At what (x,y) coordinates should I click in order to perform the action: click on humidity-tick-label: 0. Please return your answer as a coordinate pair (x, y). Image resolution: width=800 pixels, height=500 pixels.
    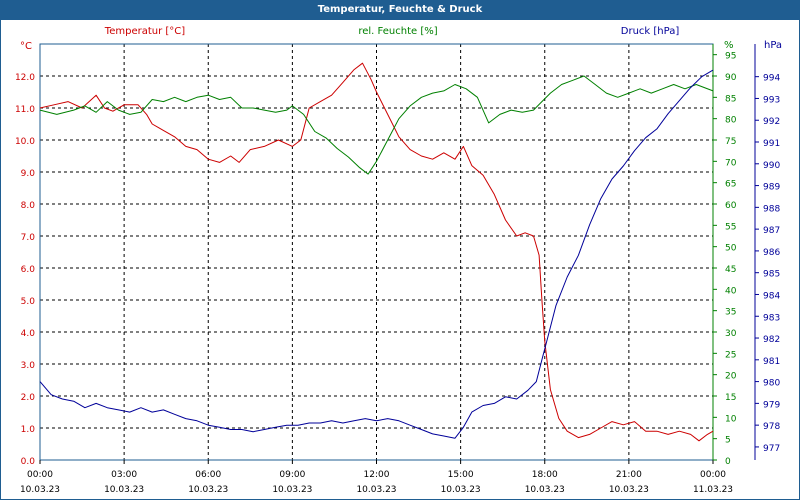
    Looking at the image, I should click on (728, 462).